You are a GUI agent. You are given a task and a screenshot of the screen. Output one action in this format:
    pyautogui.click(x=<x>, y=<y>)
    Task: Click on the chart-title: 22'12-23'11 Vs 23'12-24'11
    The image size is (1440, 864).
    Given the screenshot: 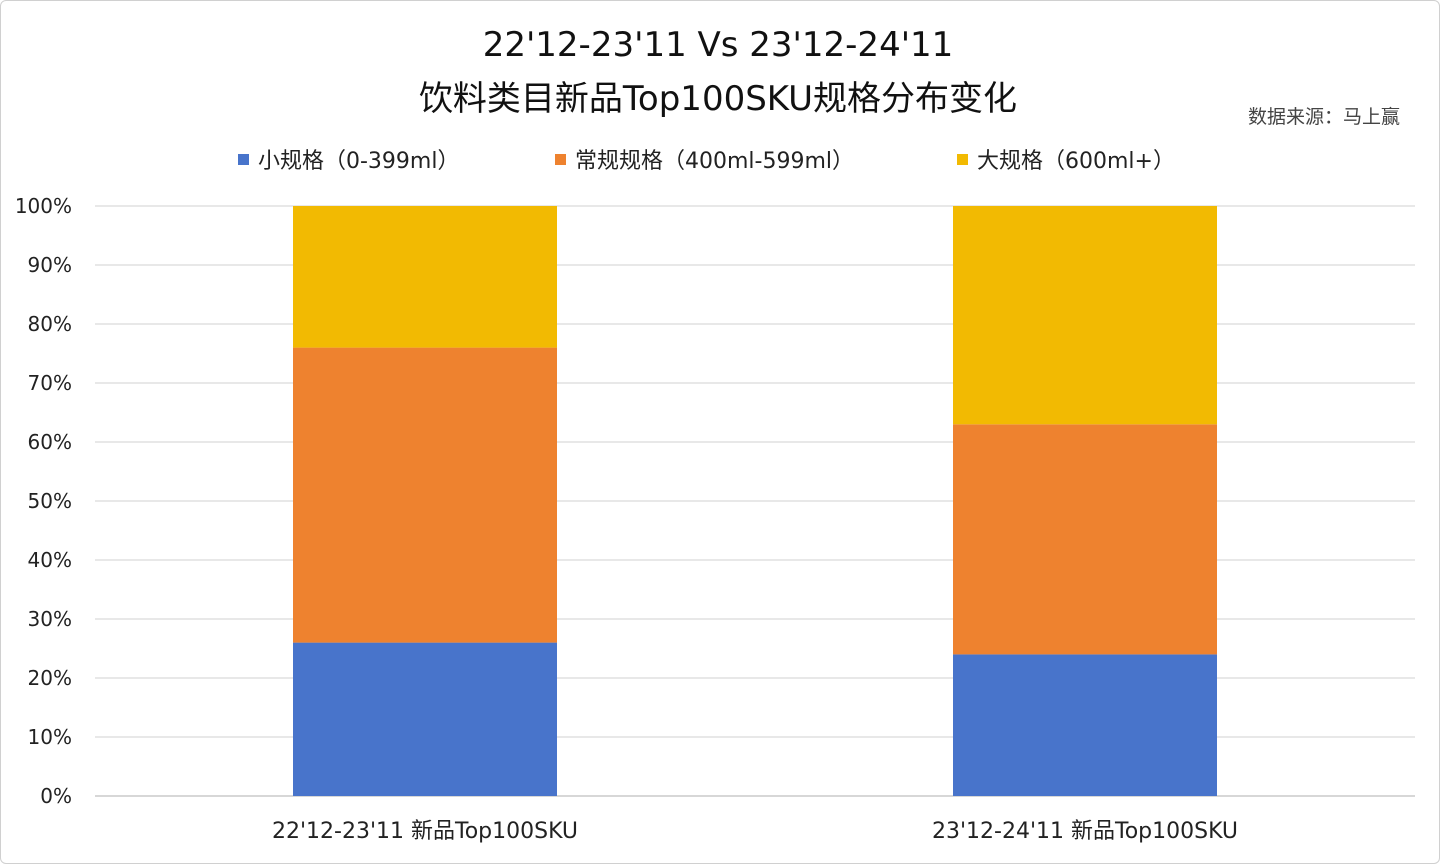 What is the action you would take?
    pyautogui.click(x=718, y=45)
    